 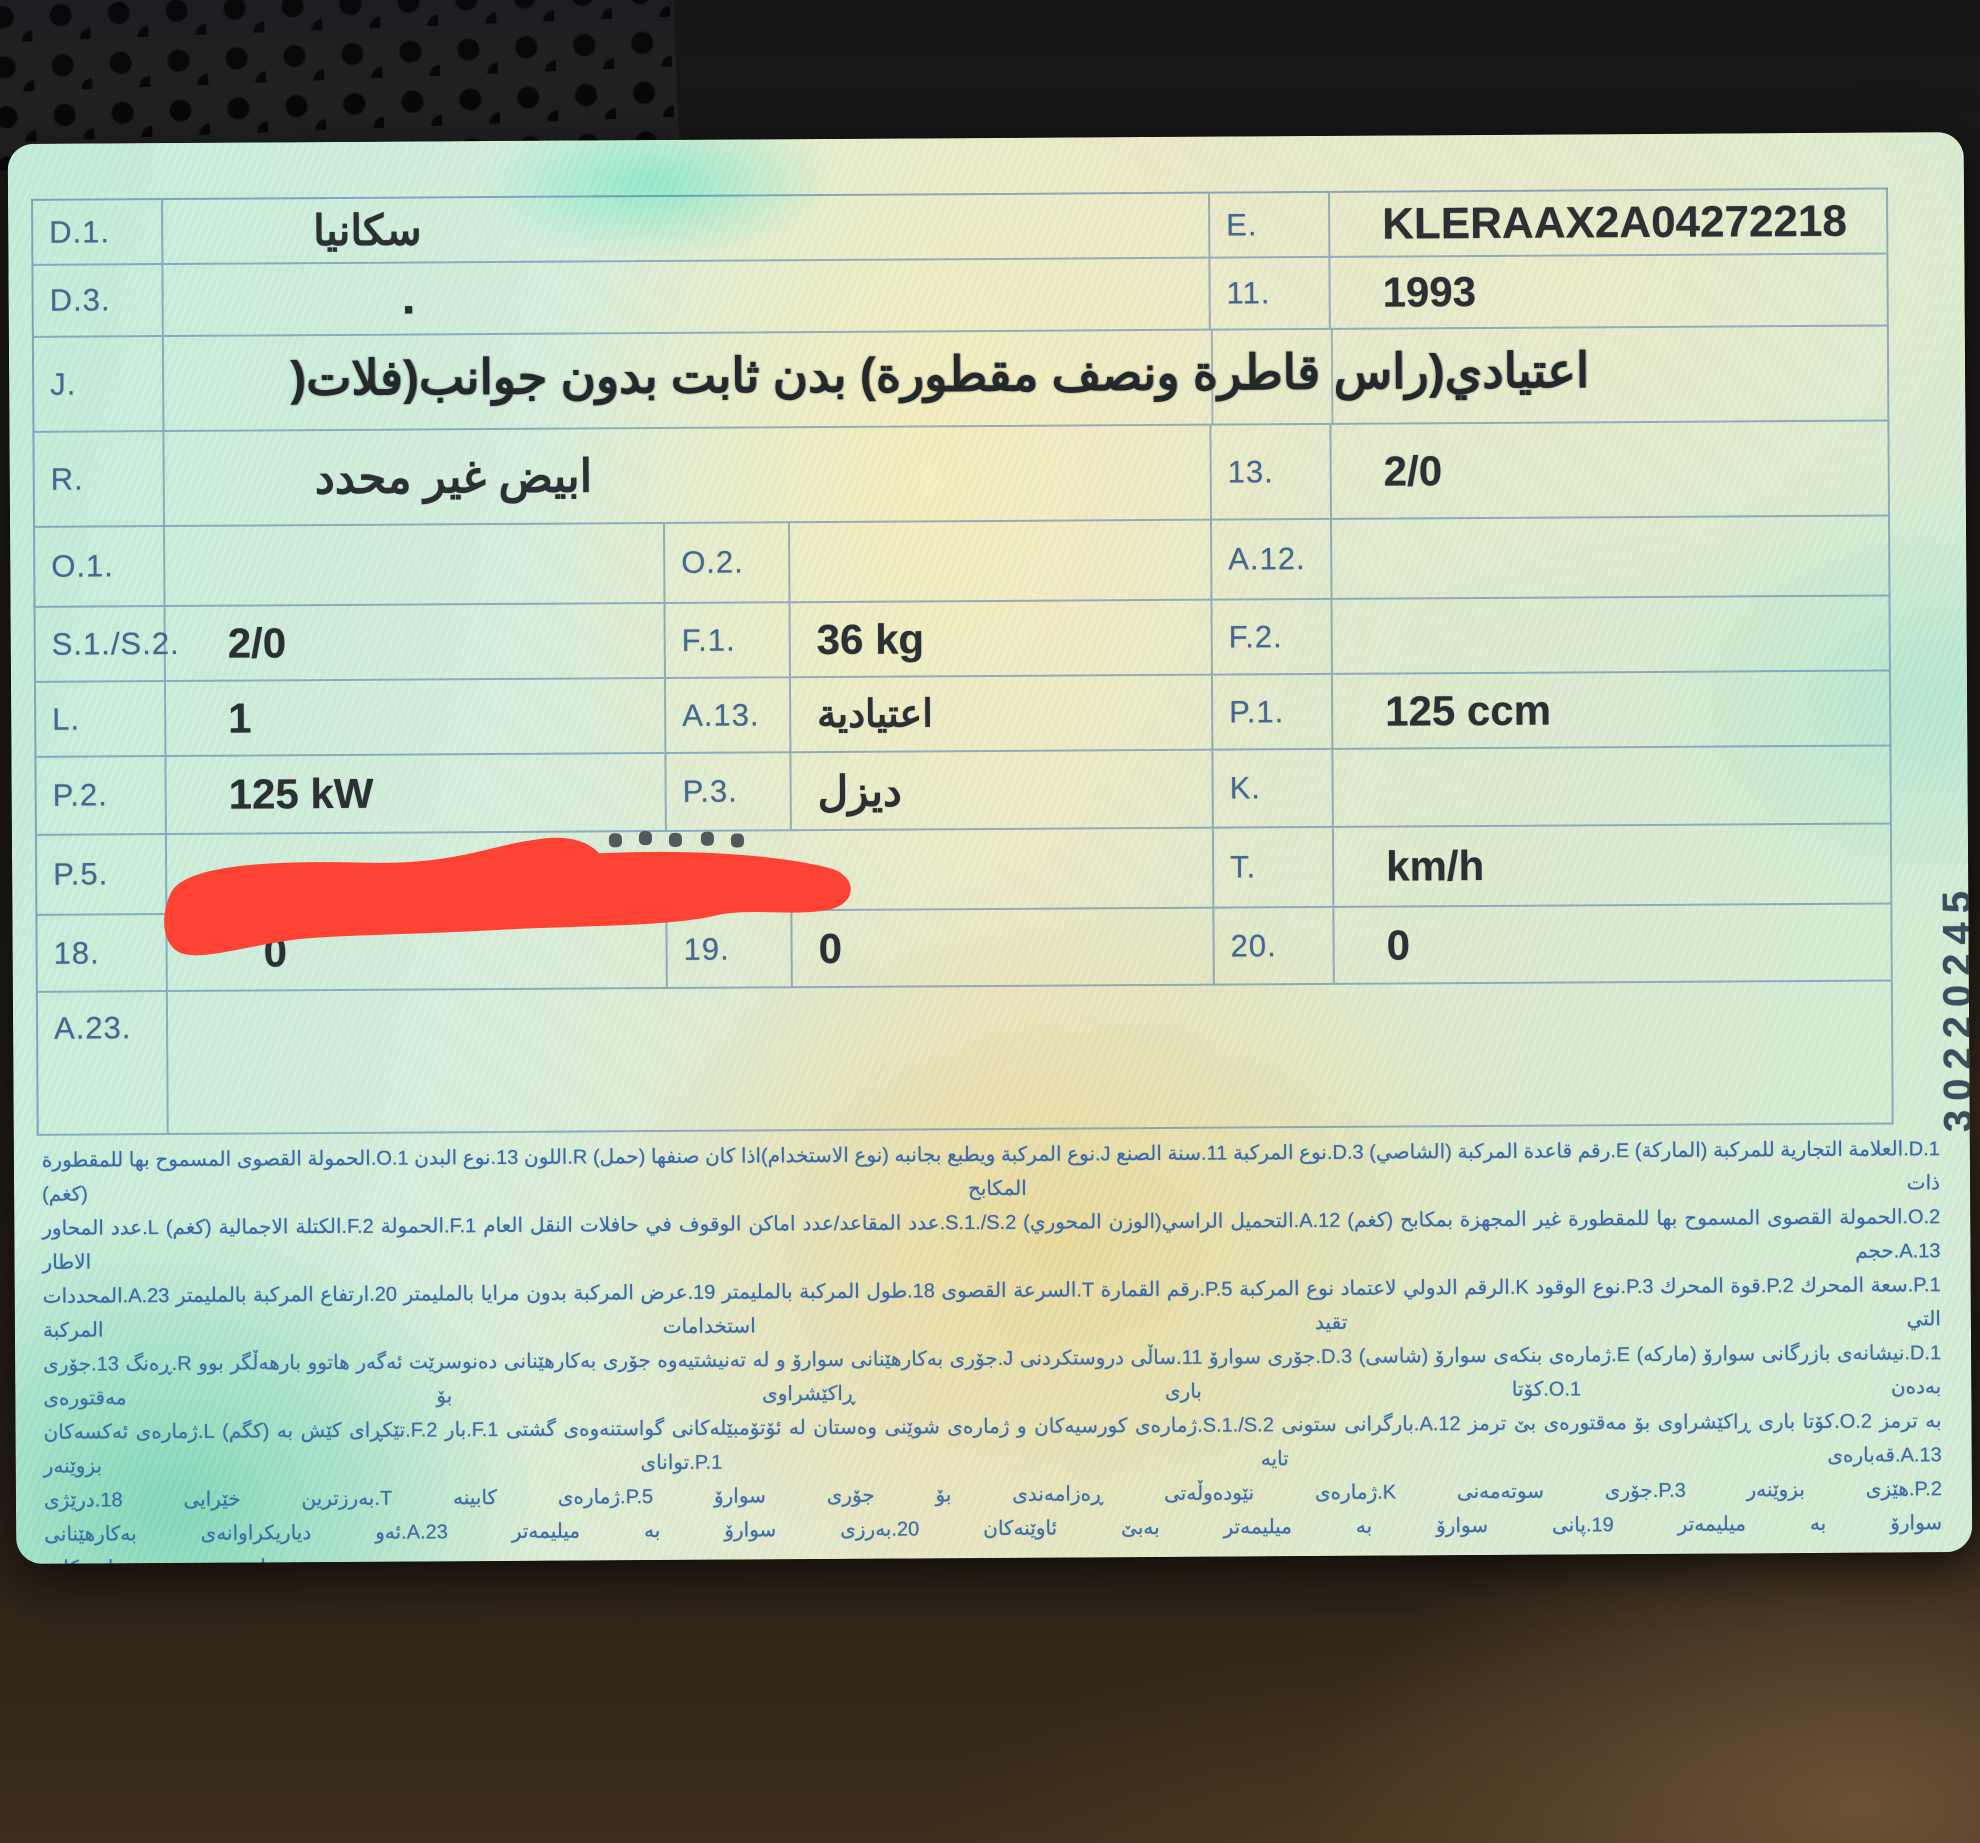 What do you see at coordinates (1002, 791) in the screenshot?
I see `field-p3-value: ديزل` at bounding box center [1002, 791].